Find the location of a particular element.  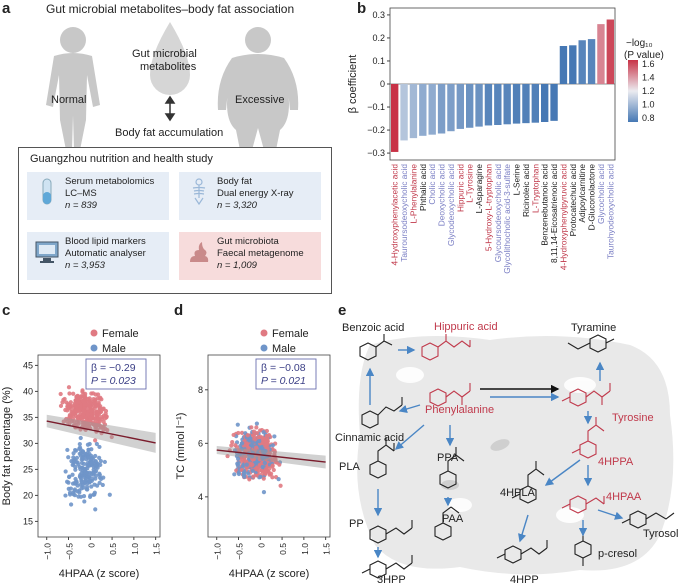

tyramine-structure is located at coordinates (591, 343).